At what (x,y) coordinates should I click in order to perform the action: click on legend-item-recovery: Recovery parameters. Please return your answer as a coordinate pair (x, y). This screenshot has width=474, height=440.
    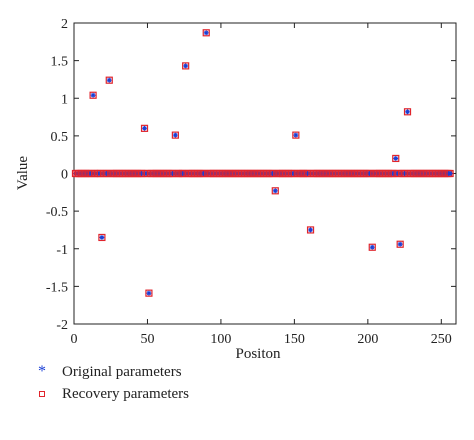
    Looking at the image, I should click on (108, 394).